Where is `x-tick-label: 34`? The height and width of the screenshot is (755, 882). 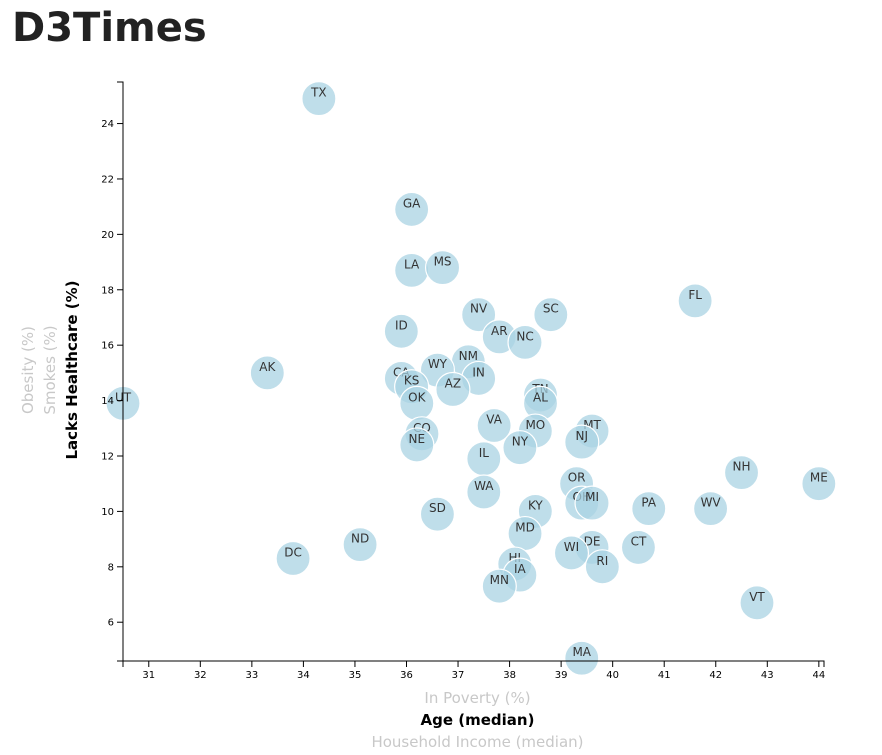
x-tick-label: 34 is located at coordinates (303, 675).